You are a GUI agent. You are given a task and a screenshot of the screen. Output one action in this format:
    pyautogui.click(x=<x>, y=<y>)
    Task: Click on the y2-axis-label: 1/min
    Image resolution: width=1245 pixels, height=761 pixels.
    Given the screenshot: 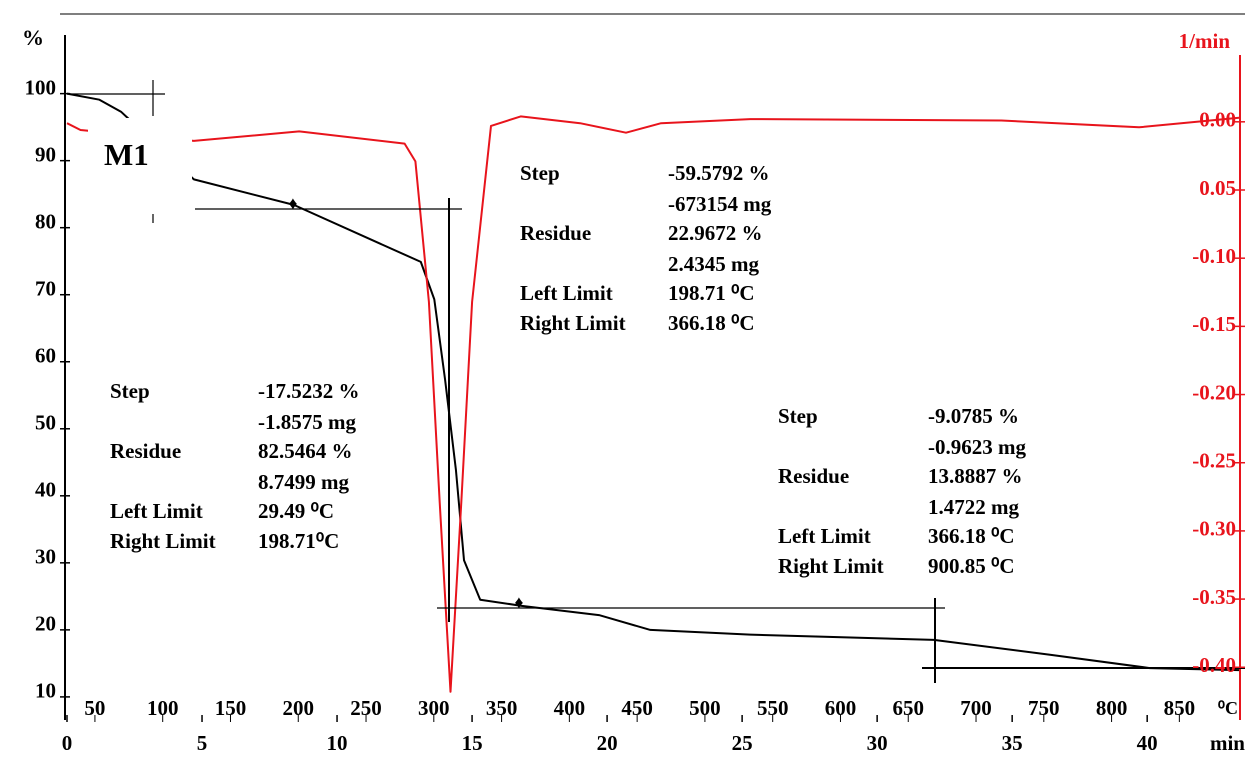 What is the action you would take?
    pyautogui.click(x=1205, y=41)
    